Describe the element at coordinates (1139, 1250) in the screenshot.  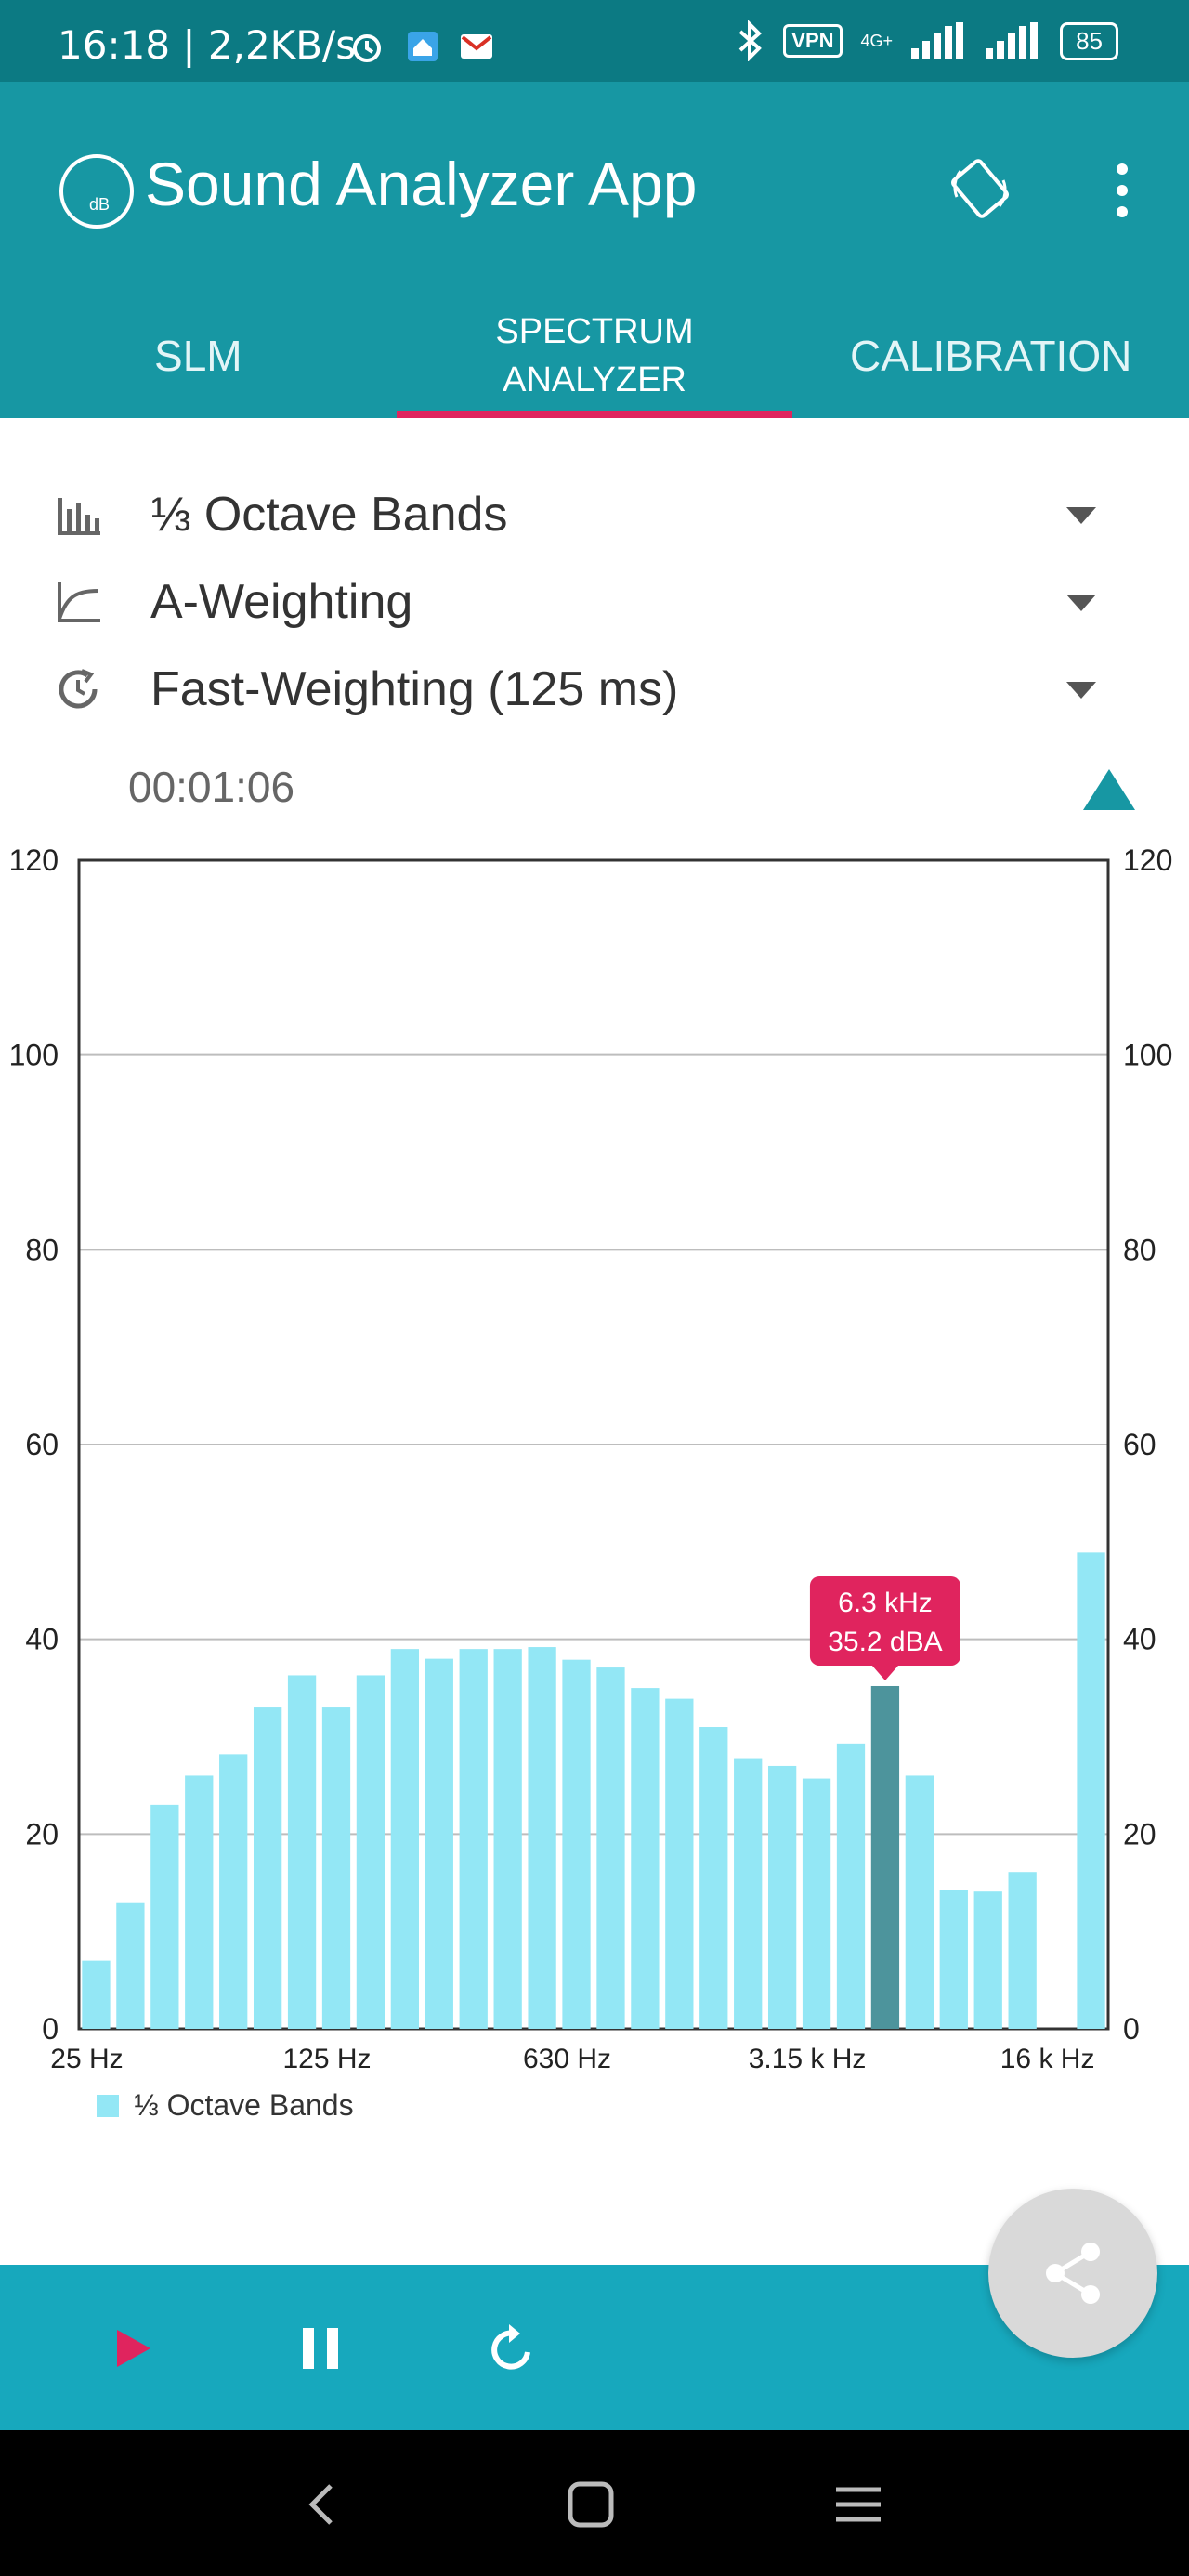
I see `y-tick-label-right: 80` at that location.